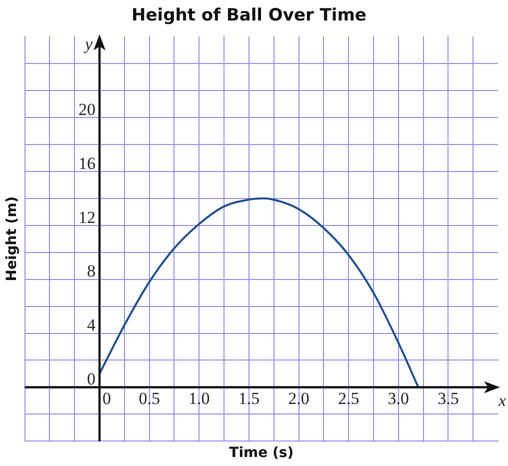 The height and width of the screenshot is (466, 508). I want to click on x-tick-label: 3.0, so click(399, 398).